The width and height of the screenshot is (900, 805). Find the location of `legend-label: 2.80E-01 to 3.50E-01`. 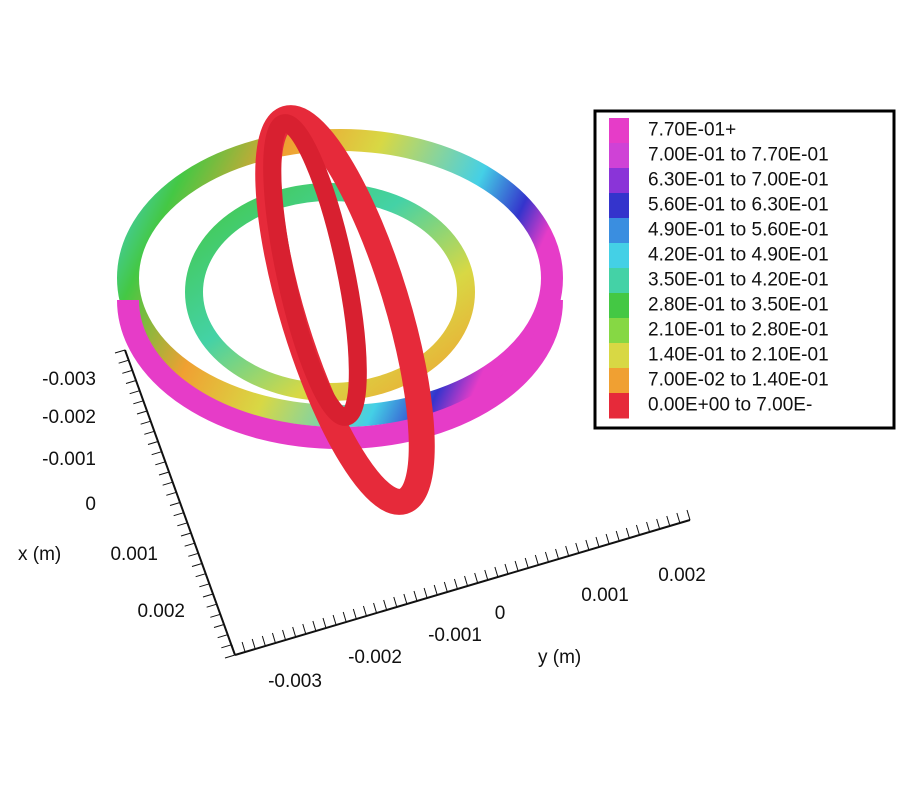

legend-label: 2.80E-01 to 3.50E-01 is located at coordinates (738, 305).